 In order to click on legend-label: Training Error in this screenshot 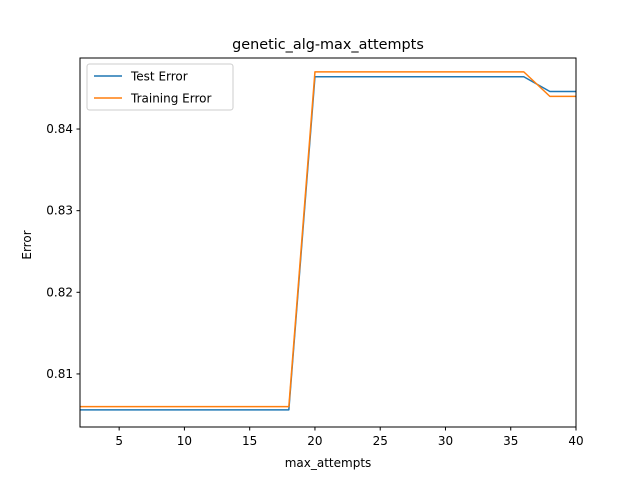, I will do `click(170, 99)`.